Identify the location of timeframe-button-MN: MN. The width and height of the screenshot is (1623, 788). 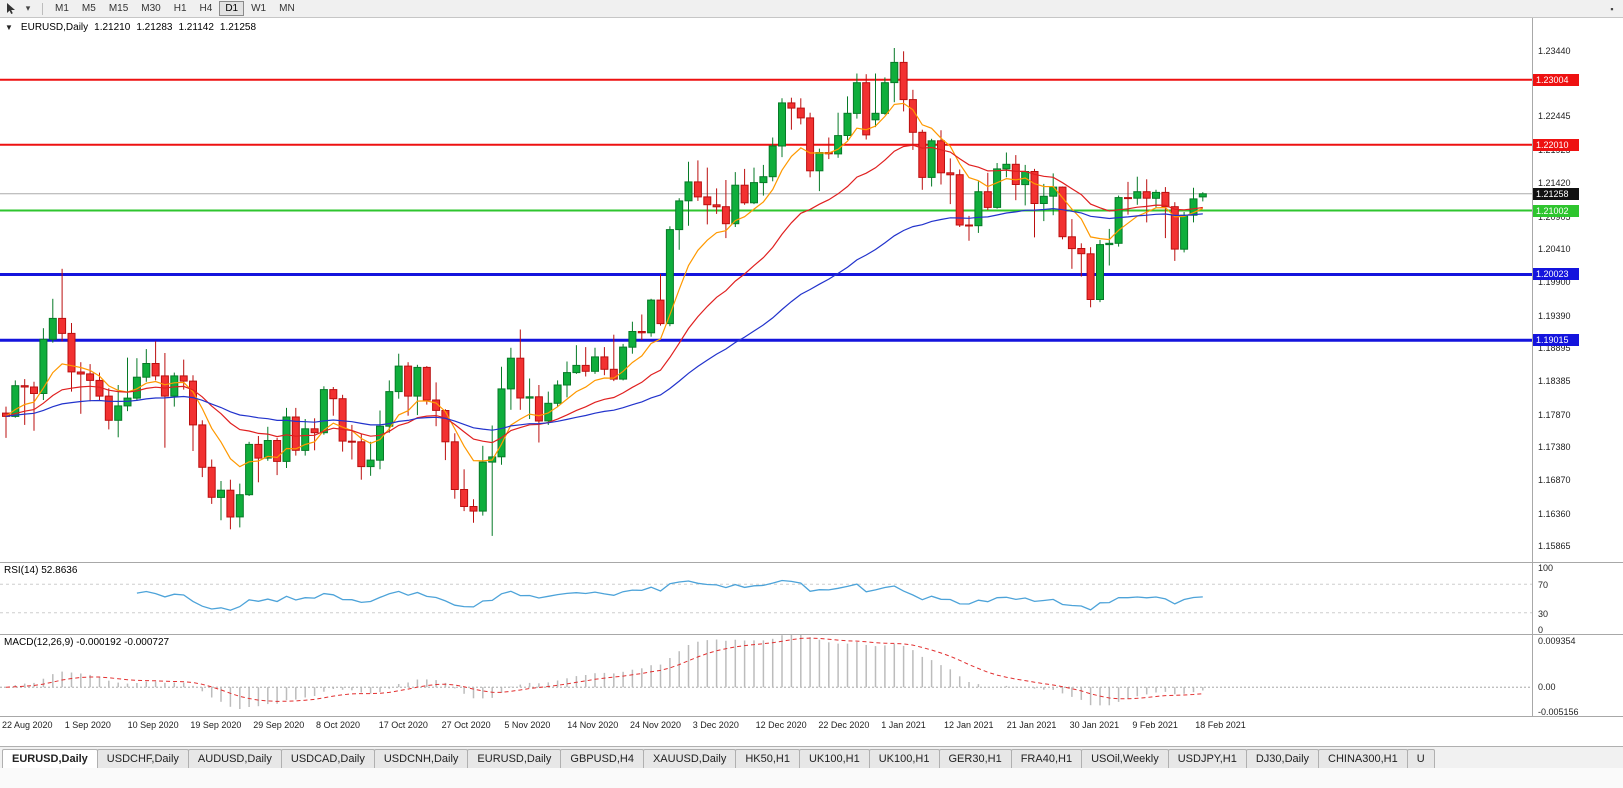
(287, 8).